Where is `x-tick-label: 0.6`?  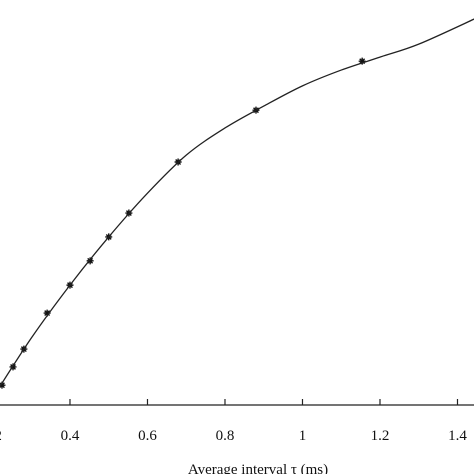
x-tick-label: 0.6 is located at coordinates (147, 436).